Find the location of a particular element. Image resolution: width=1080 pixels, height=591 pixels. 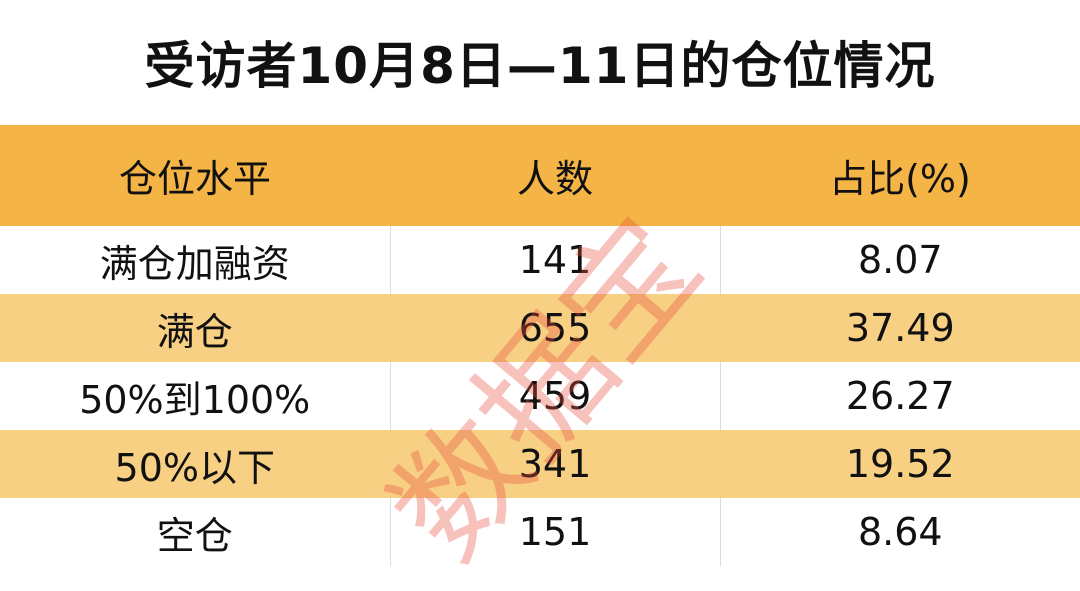

table-cell: 空仓 is located at coordinates (194, 535).